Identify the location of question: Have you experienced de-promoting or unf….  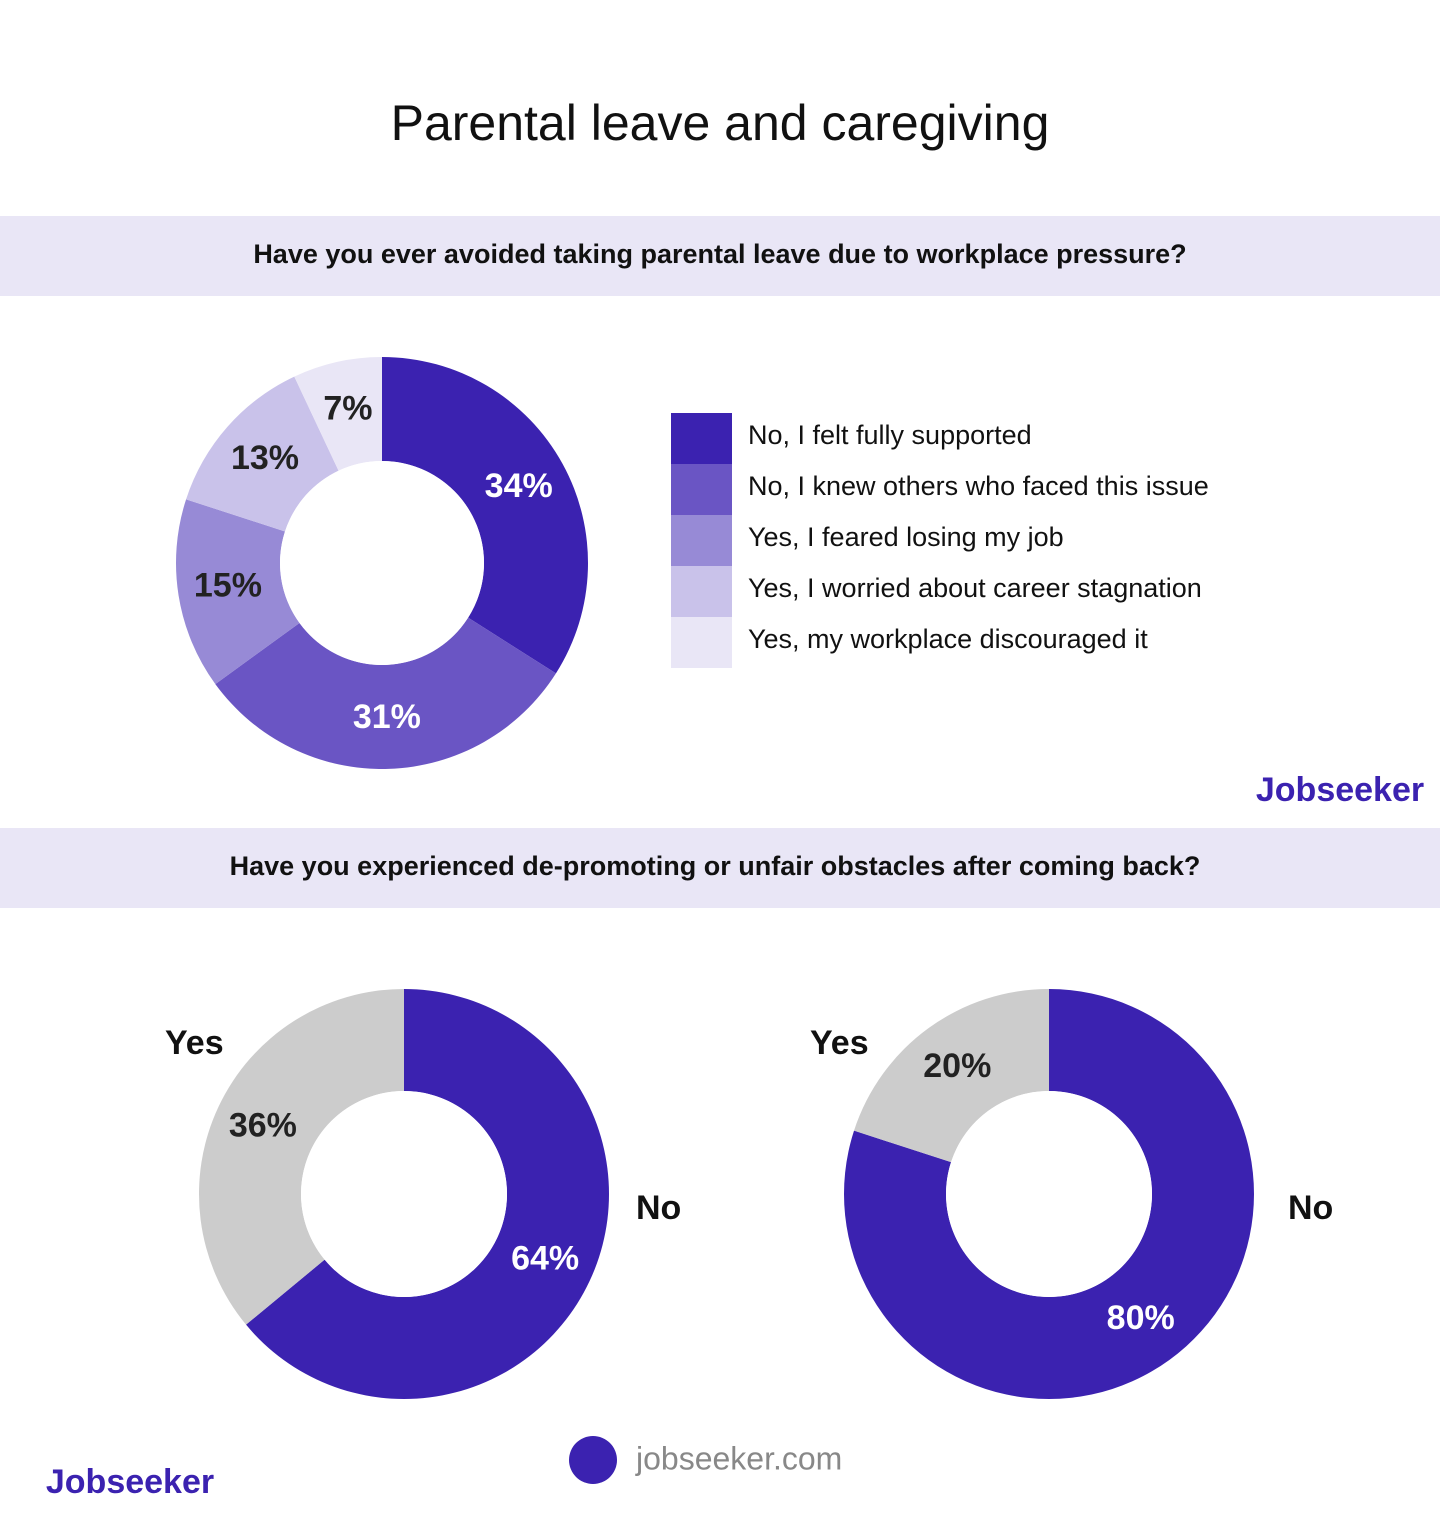
(715, 866).